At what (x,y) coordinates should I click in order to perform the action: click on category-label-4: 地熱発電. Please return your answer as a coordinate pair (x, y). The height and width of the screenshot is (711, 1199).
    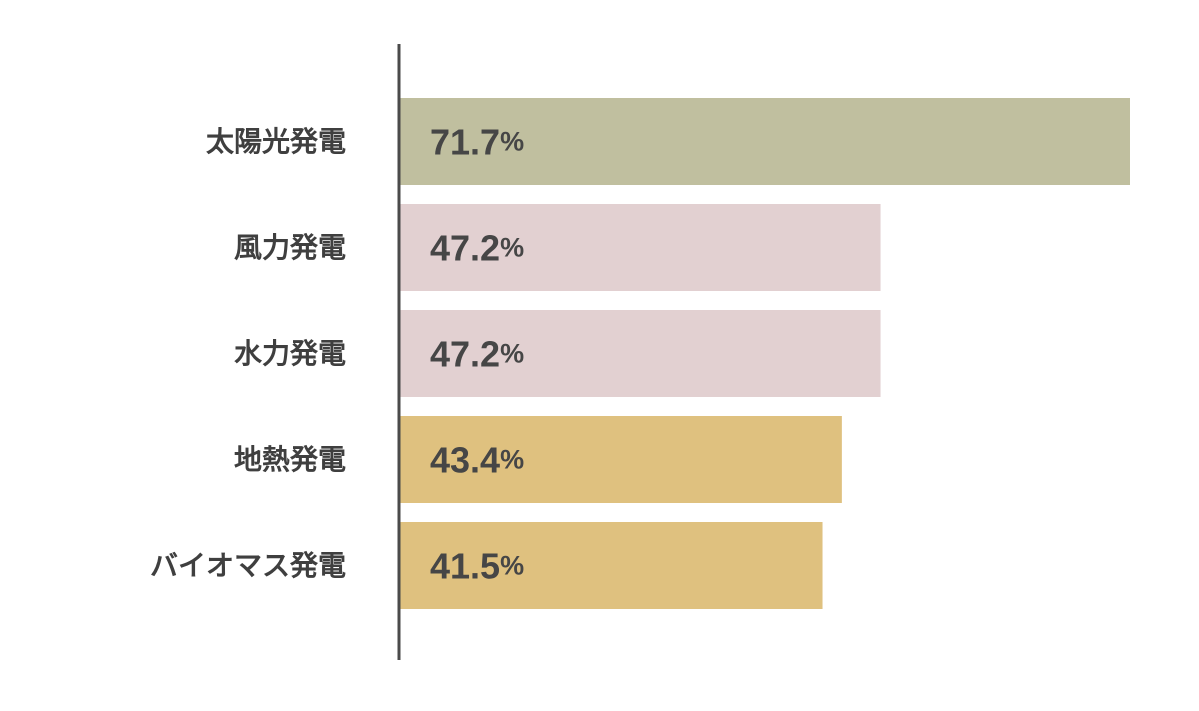
    Looking at the image, I should click on (290, 459).